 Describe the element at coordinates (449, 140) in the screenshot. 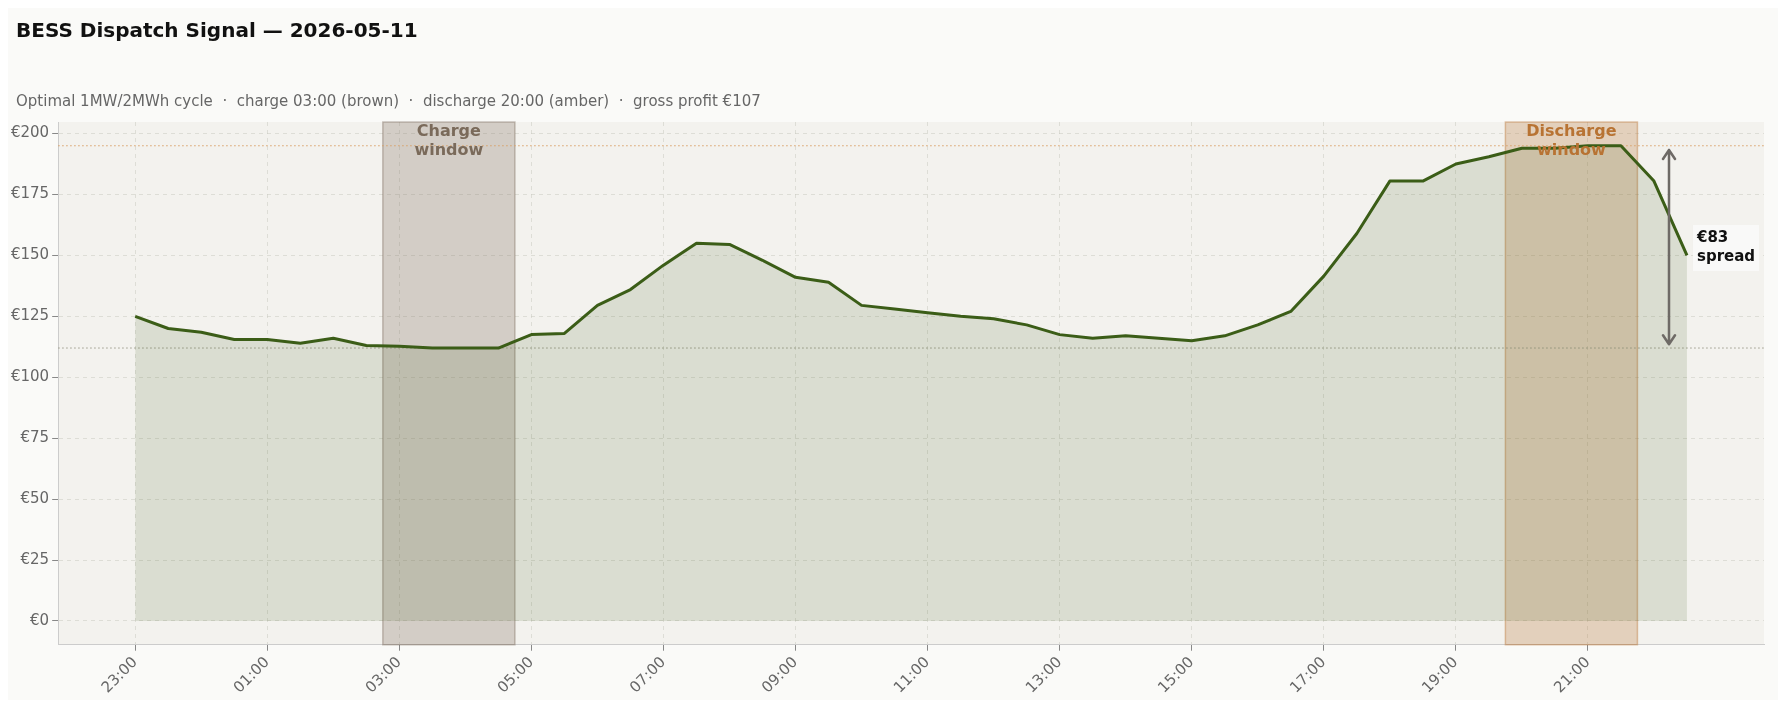

I see `band-label: Charge window` at that location.